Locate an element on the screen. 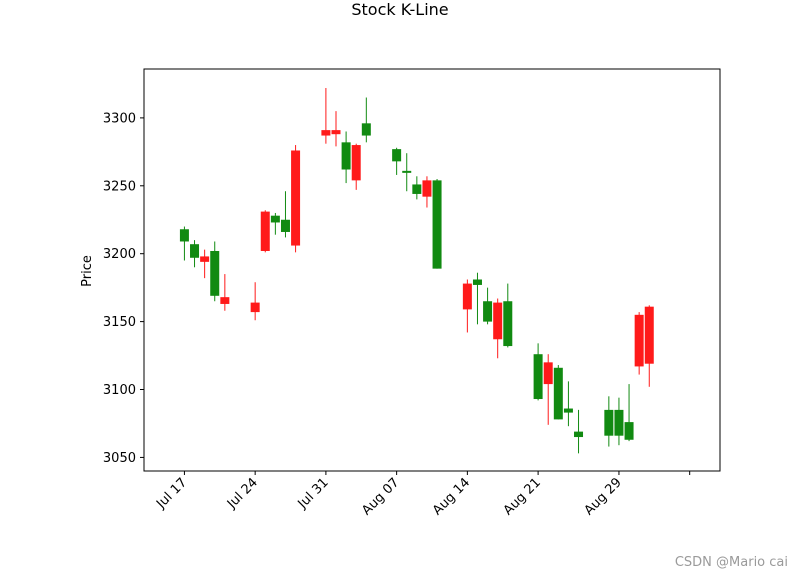  x-tick-label: Jul 24 is located at coordinates (242, 493).